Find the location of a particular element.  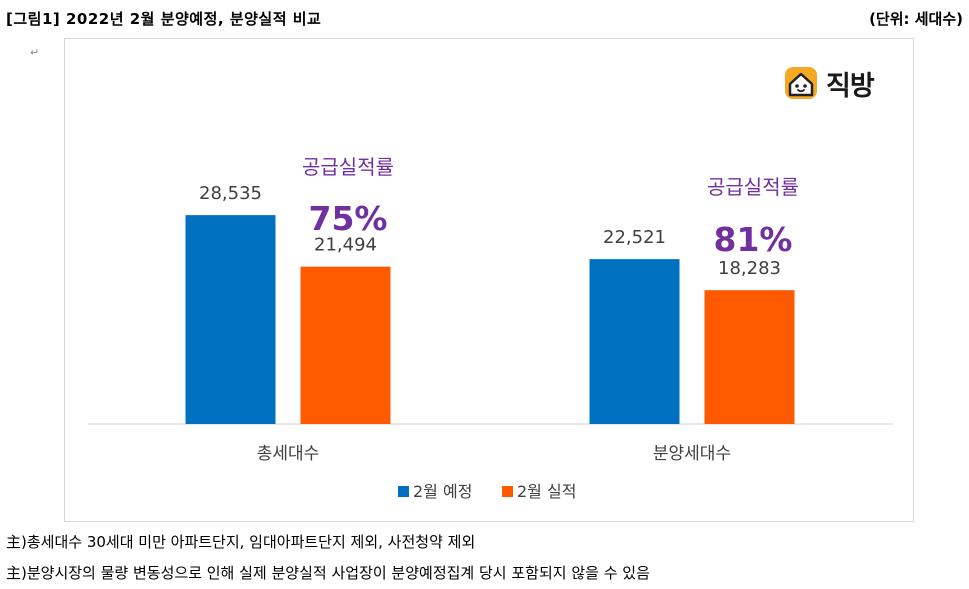

unit-label: (단위: 세대수) is located at coordinates (916, 19).